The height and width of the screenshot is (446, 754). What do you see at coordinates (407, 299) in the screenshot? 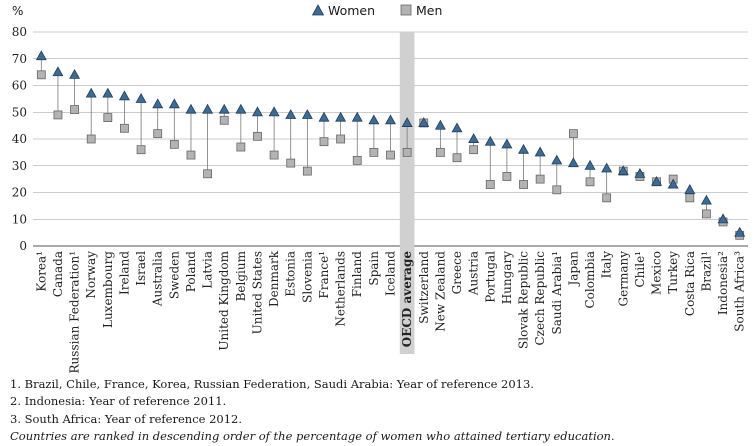
I see `x-tick-label: OECD average` at bounding box center [407, 299].